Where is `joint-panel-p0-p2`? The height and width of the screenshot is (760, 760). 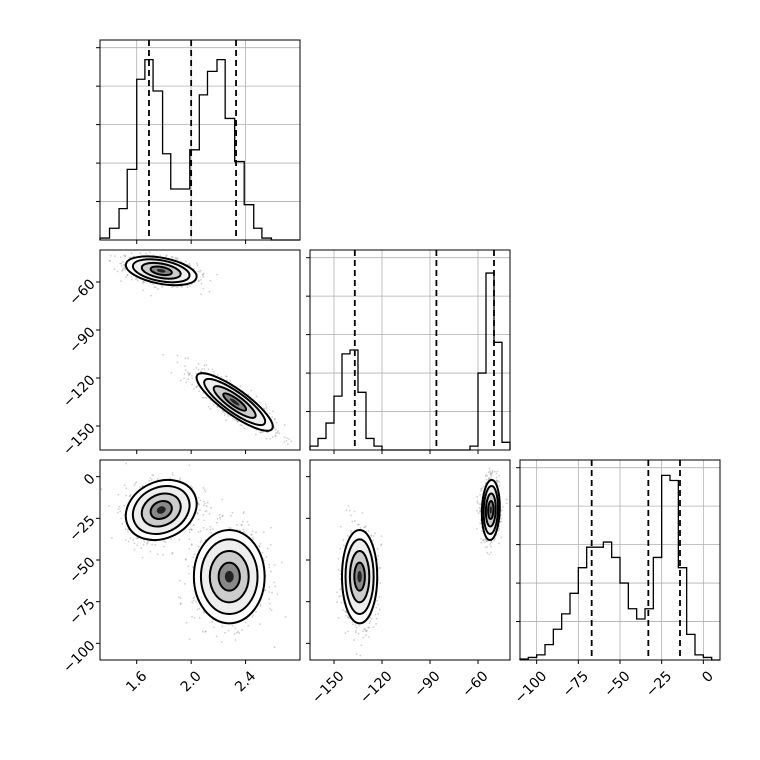
joint-panel-p0-p2 is located at coordinates (200, 560).